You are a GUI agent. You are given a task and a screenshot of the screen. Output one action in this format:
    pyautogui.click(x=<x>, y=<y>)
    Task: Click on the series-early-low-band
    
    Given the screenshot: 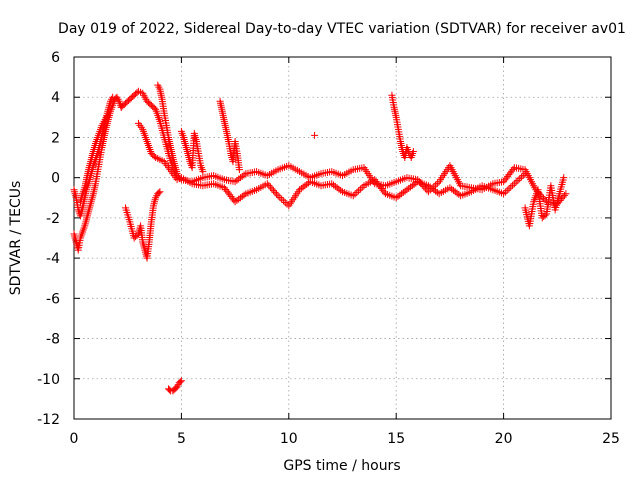 What is the action you would take?
    pyautogui.click(x=97, y=173)
    